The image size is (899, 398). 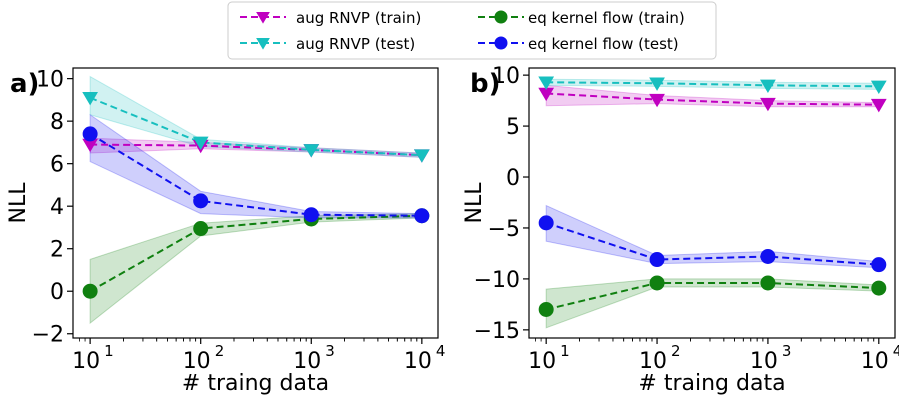 I want to click on legend-label: aug RNVP (train), so click(x=358, y=18).